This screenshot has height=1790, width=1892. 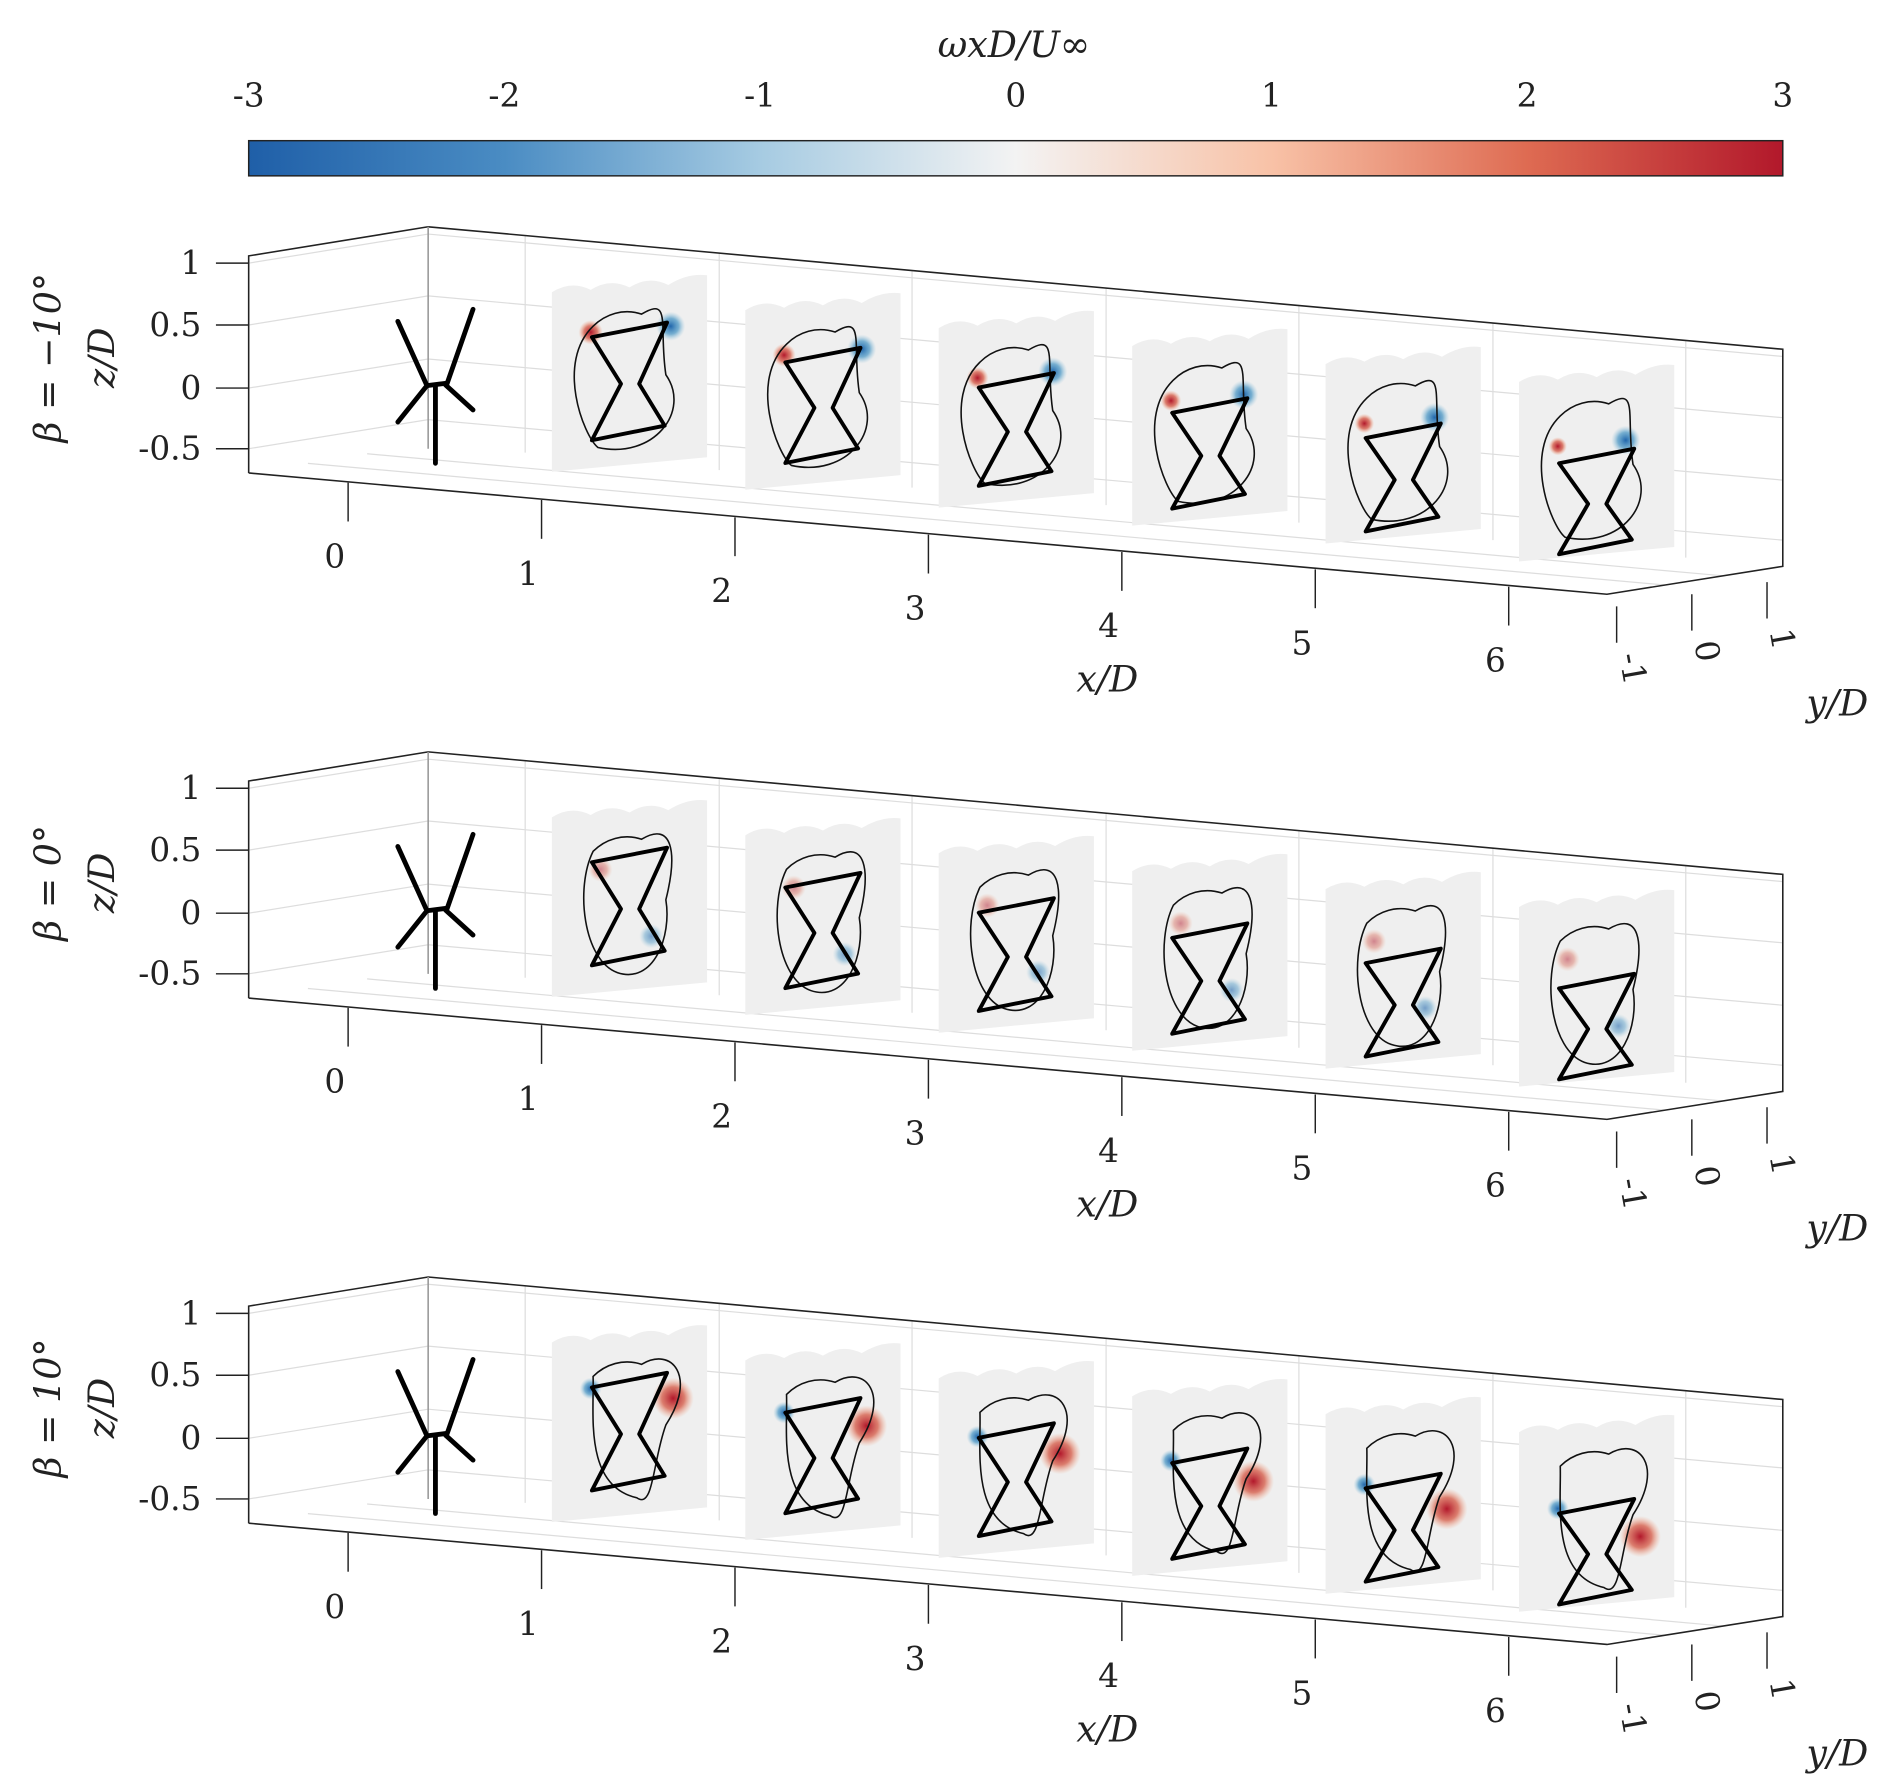 I want to click on x-tick-label: 4, so click(x=1108, y=626).